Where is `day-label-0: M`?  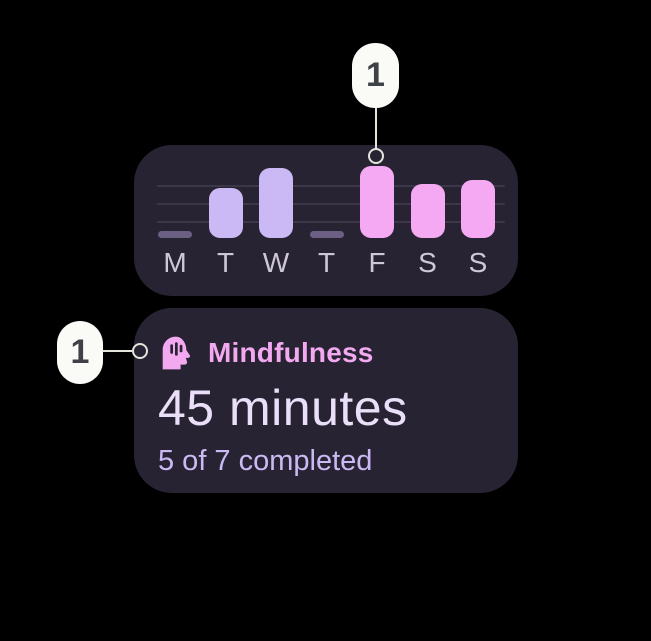 day-label-0: M is located at coordinates (175, 262).